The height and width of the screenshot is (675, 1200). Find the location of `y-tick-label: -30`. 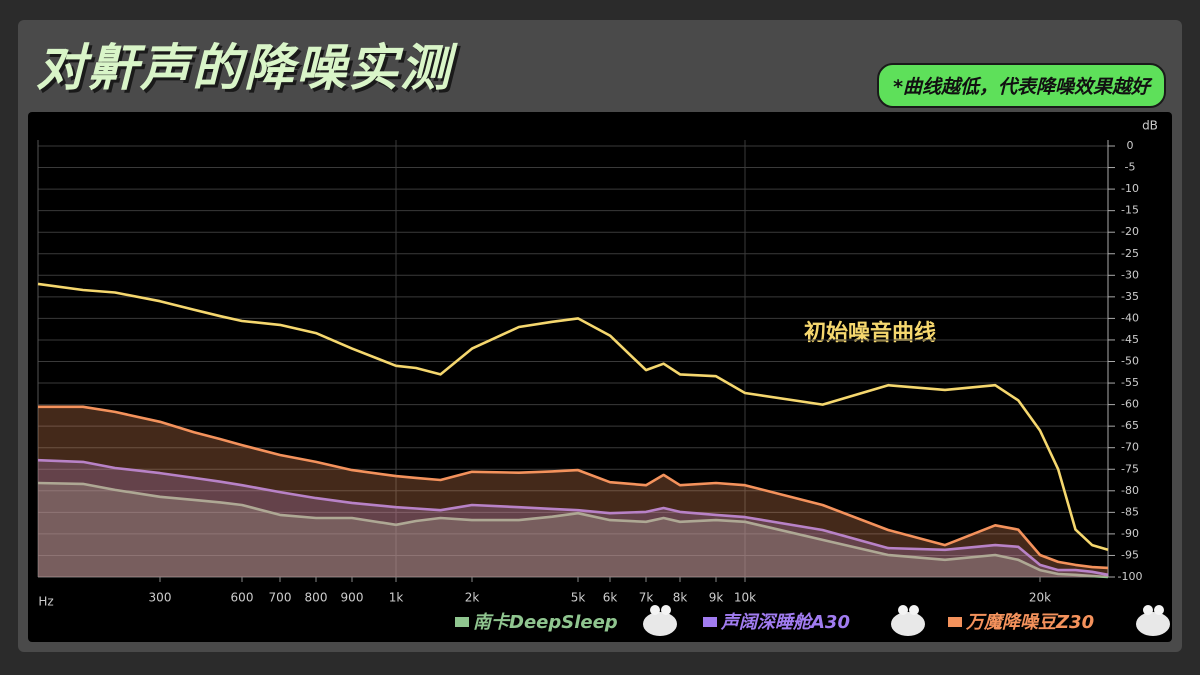

y-tick-label: -30 is located at coordinates (1130, 274).